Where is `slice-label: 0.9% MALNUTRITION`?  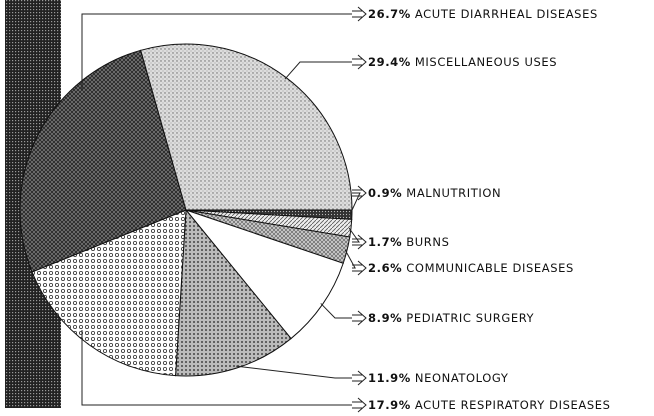
slice-label: 0.9% MALNUTRITION is located at coordinates (434, 193).